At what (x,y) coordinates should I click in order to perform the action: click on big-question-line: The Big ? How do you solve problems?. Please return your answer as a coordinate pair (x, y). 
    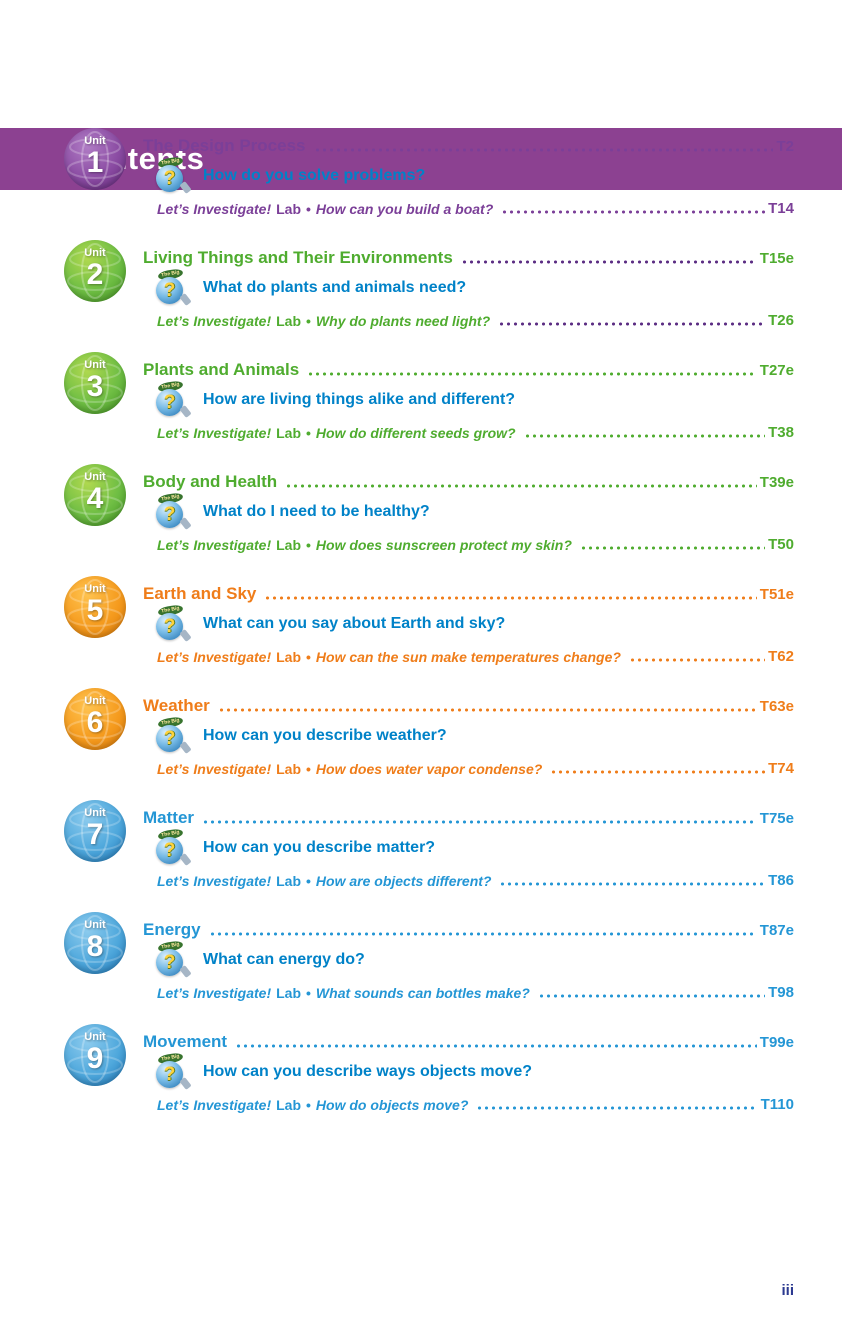
    Looking at the image, I should click on (468, 174).